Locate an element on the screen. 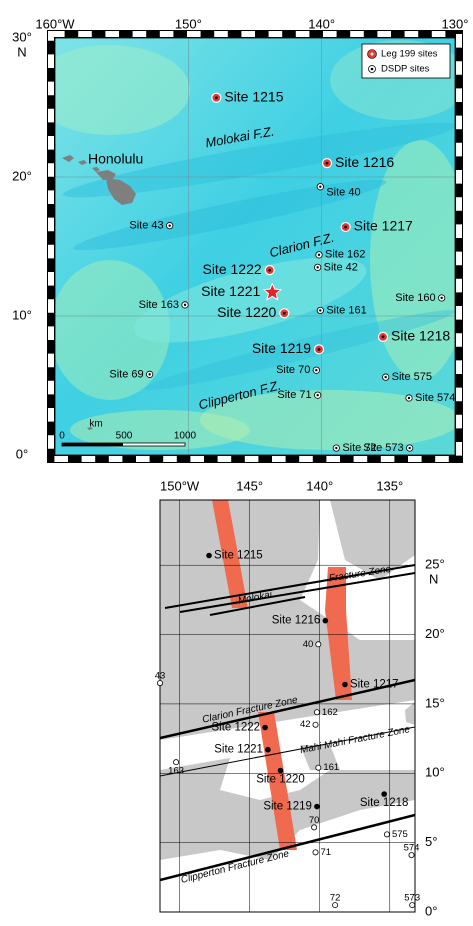 Image resolution: width=473 pixels, height=926 pixels. x-tick-label: 140° is located at coordinates (321, 23).